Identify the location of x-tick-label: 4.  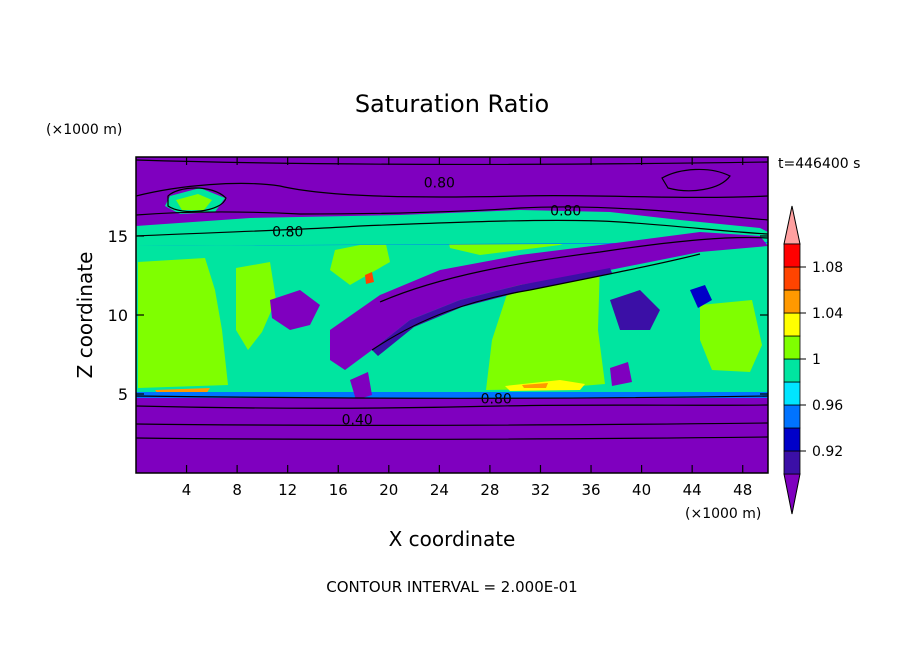
(187, 490).